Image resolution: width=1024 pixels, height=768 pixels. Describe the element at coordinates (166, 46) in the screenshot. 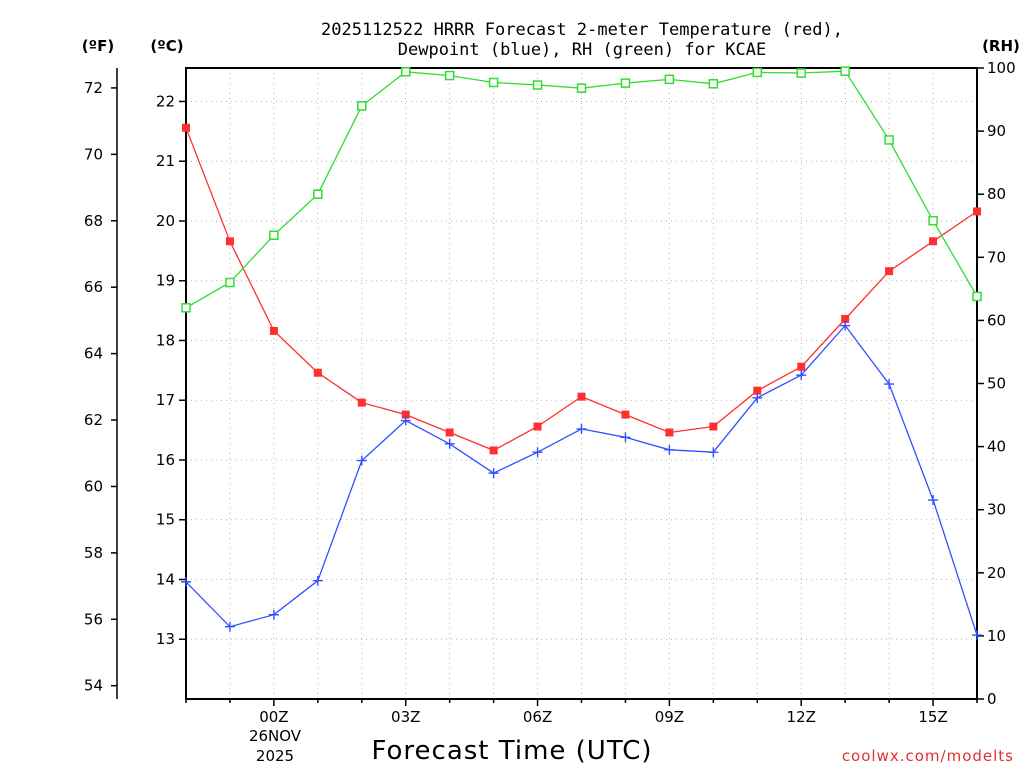

I see `celsius-axis-label: (ºC)` at that location.